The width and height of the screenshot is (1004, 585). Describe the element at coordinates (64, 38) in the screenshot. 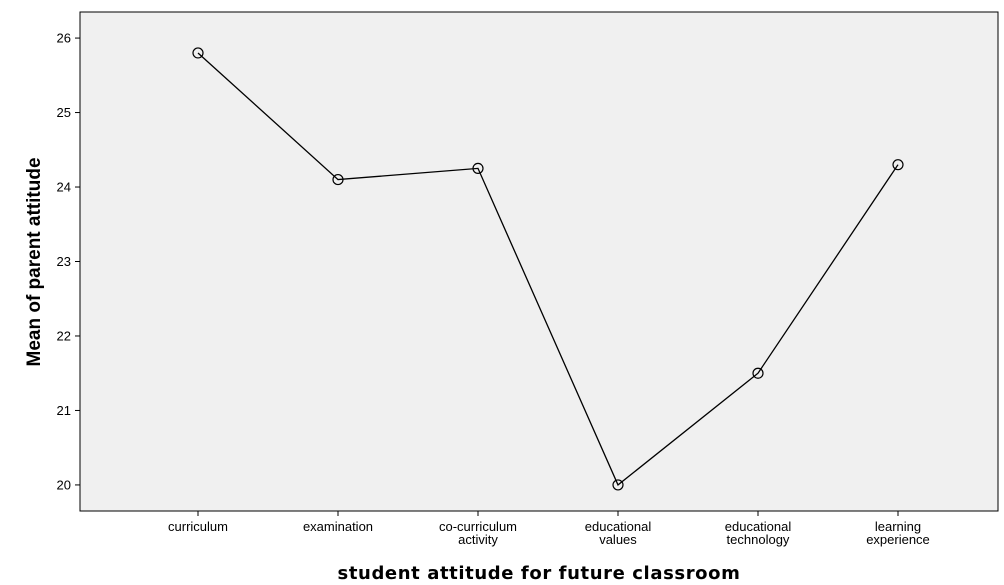

I see `y-tick-label: 26` at that location.